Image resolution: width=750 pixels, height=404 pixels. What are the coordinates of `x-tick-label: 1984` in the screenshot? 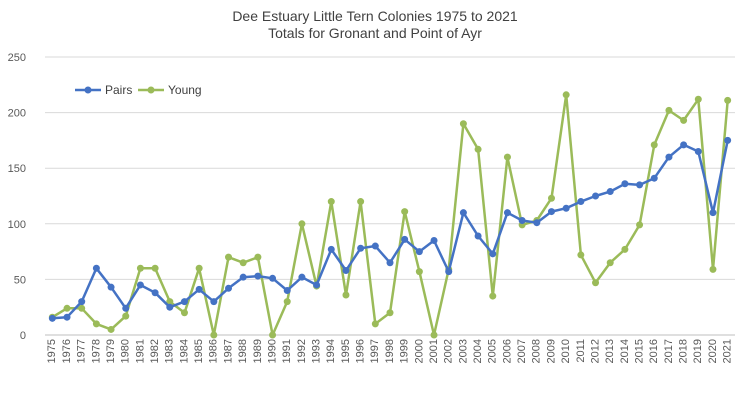 It's located at (184, 351).